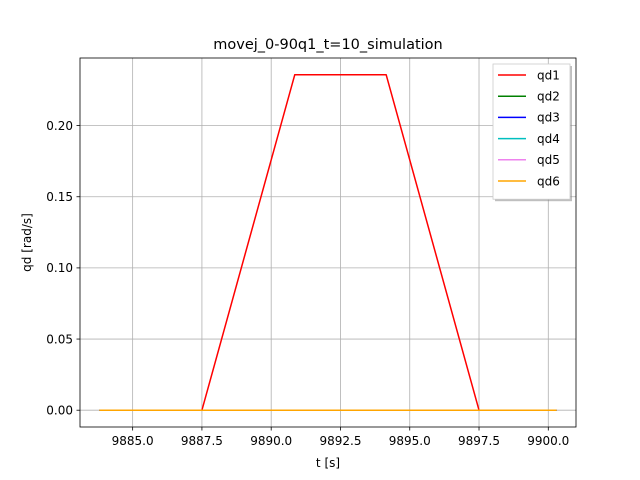  I want to click on x-tick-label: 9892.5, so click(340, 441).